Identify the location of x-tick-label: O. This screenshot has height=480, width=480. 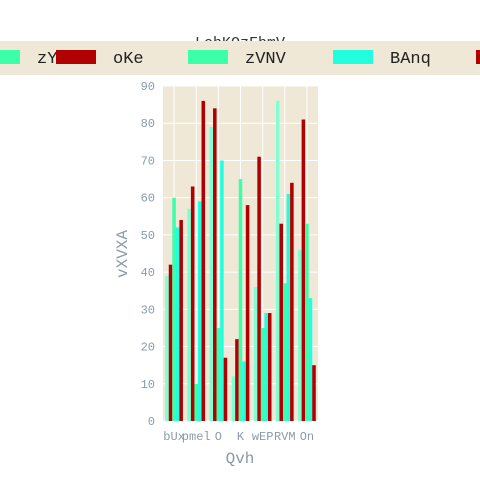
(218, 437).